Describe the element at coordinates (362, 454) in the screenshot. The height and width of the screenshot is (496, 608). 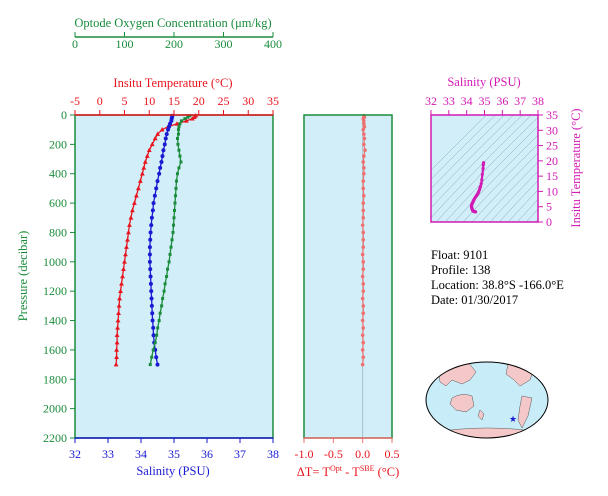
I see `delta-tick-label: 0.0` at that location.